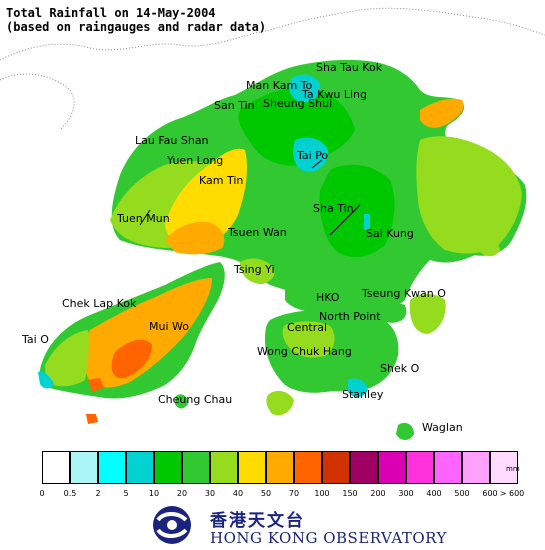 The width and height of the screenshot is (545, 550). What do you see at coordinates (322, 493) in the screenshot?
I see `legend-tick-label: 100` at bounding box center [322, 493].